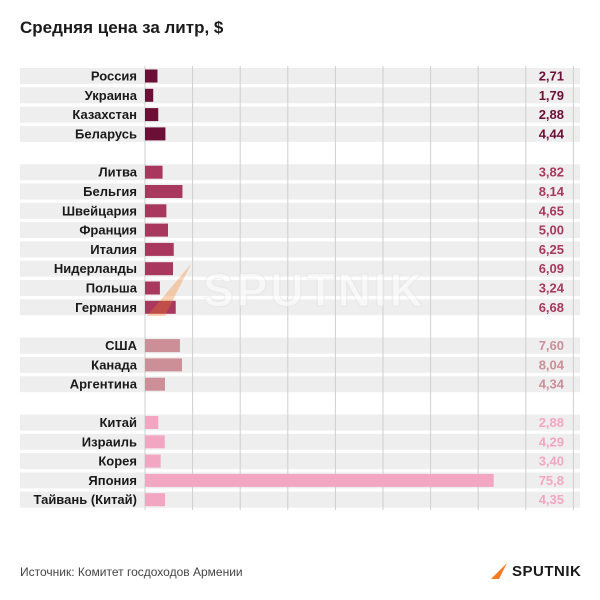  Describe the element at coordinates (117, 172) in the screenshot. I see `category-label: Литва` at that location.